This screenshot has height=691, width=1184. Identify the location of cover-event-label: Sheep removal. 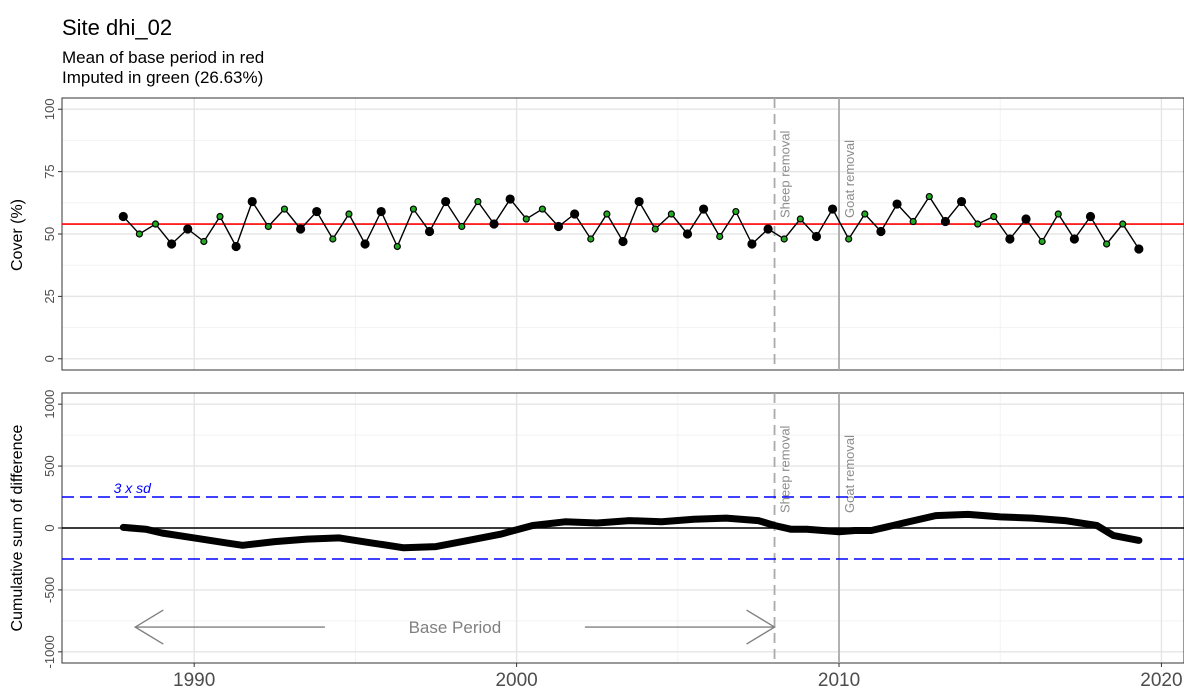
(785, 174).